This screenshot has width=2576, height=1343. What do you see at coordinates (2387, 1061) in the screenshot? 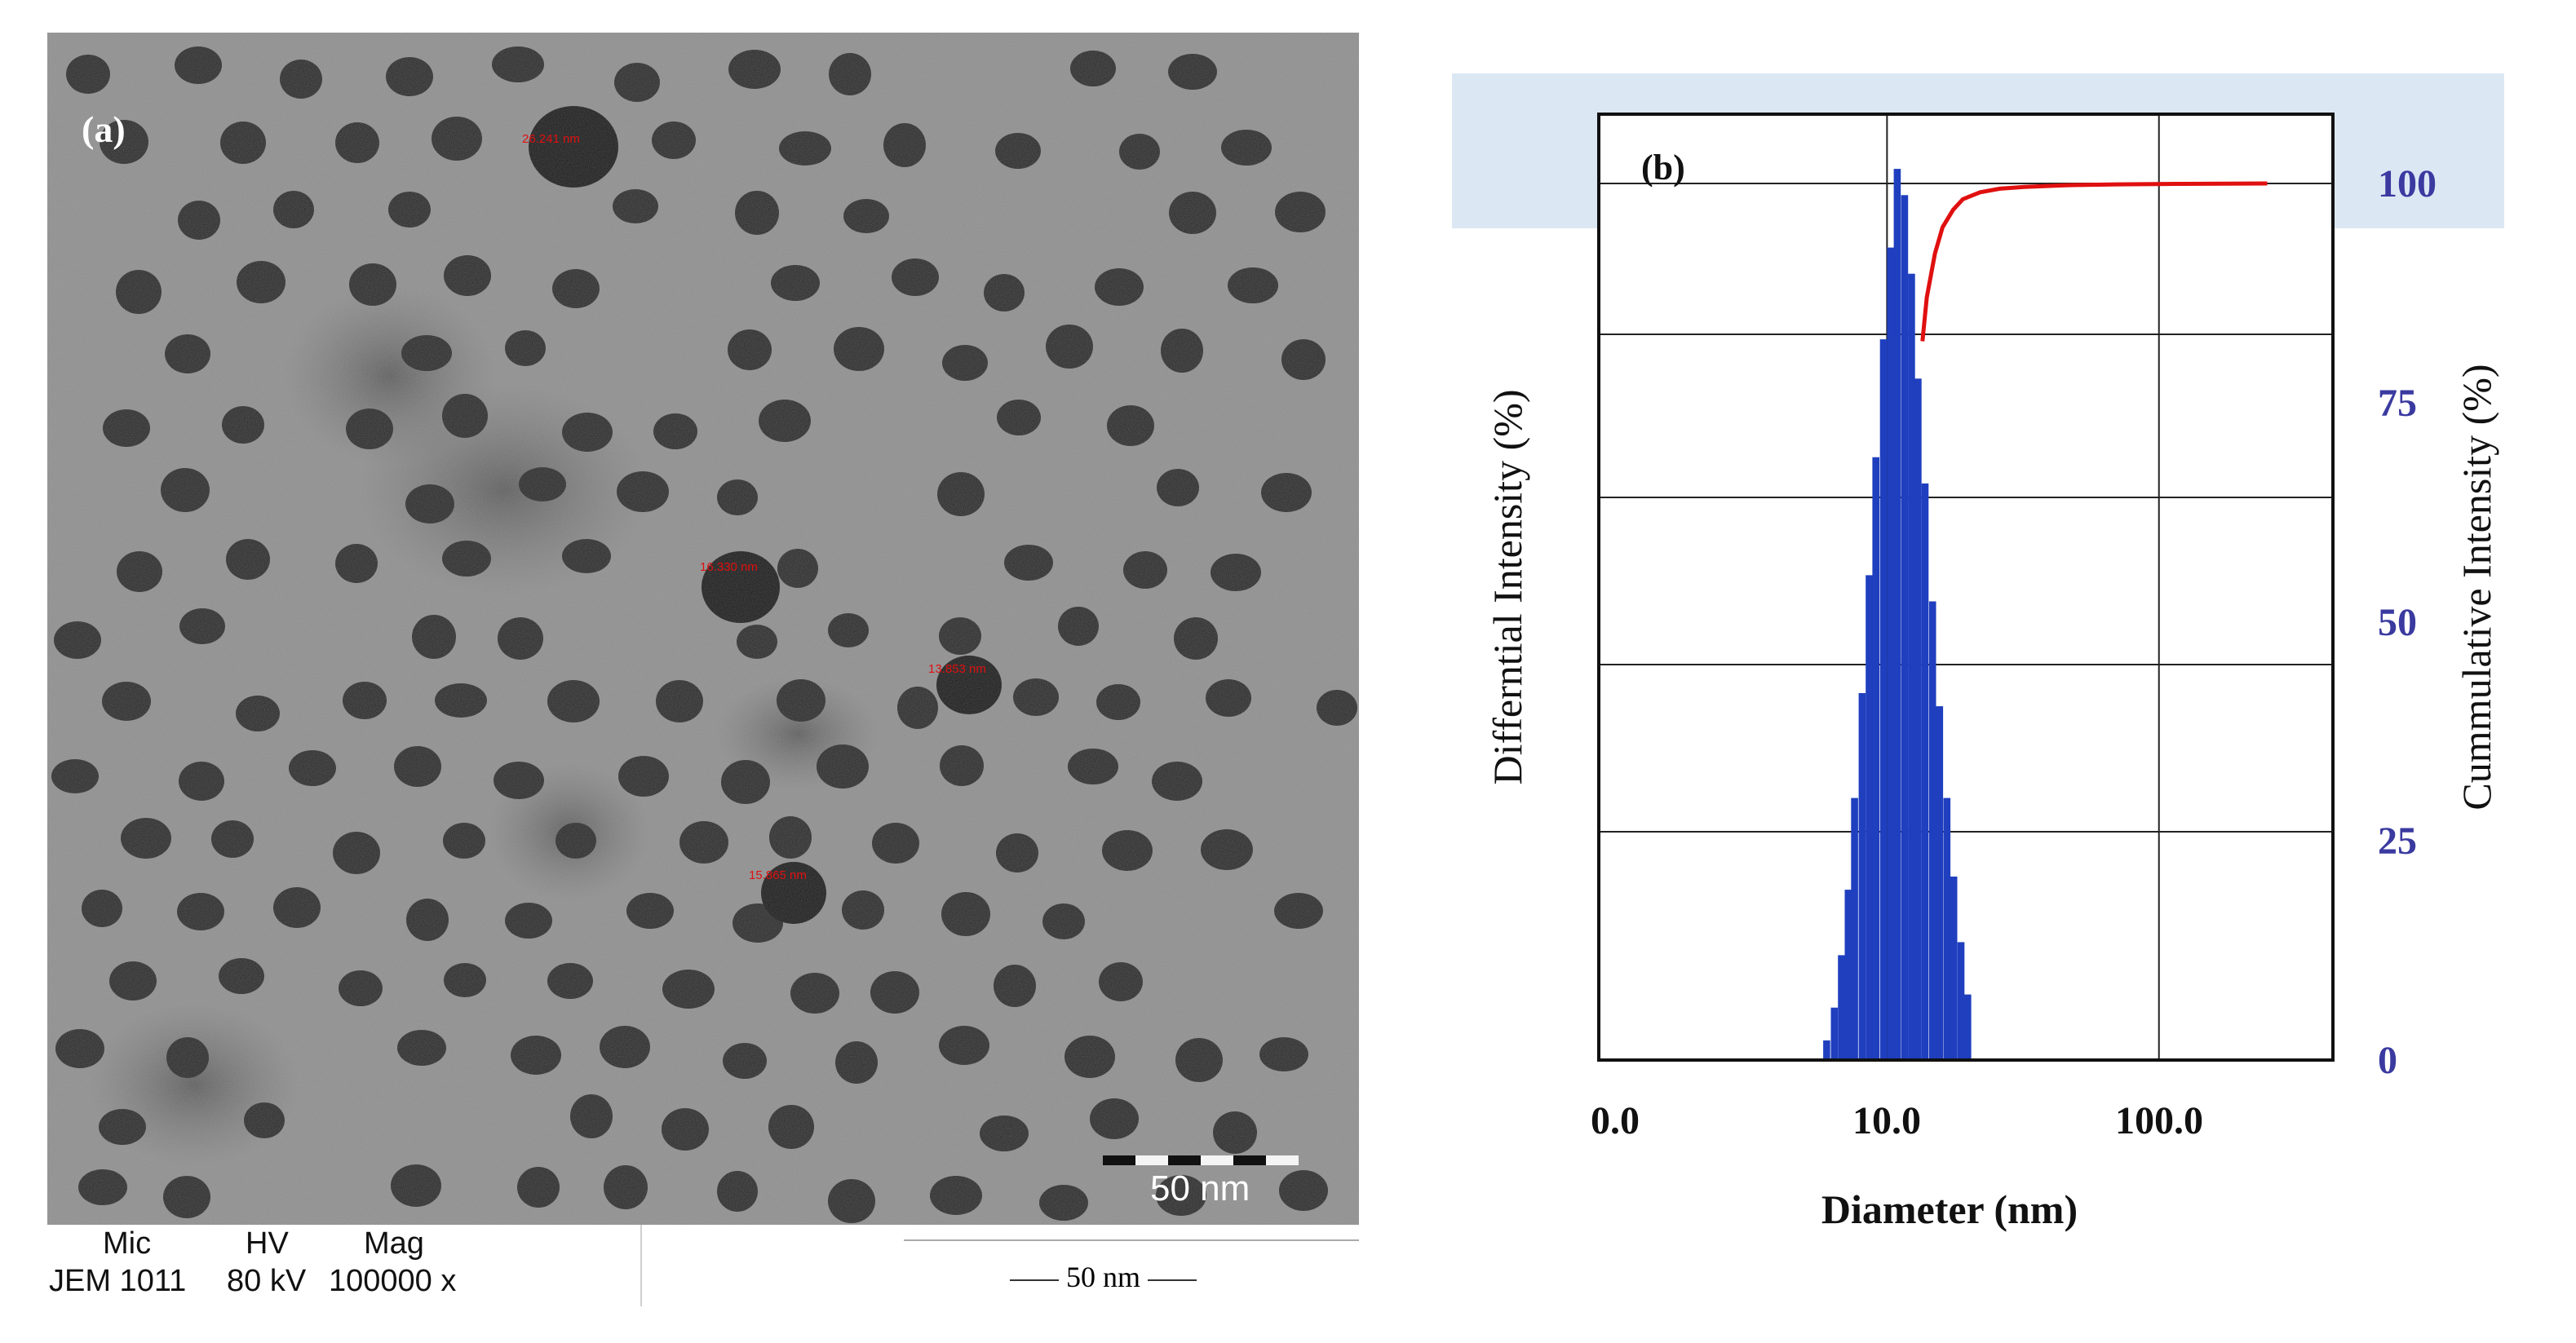
I see `right-tick-label: 0` at bounding box center [2387, 1061].